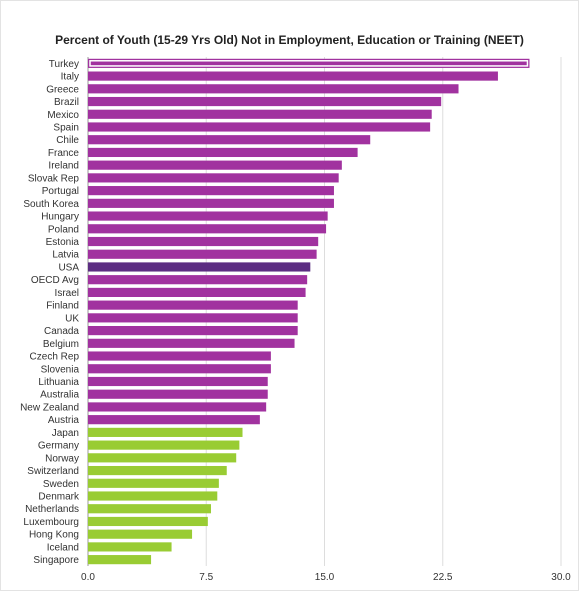  Describe the element at coordinates (213, 178) in the screenshot. I see `bar-slovak-rep` at that location.